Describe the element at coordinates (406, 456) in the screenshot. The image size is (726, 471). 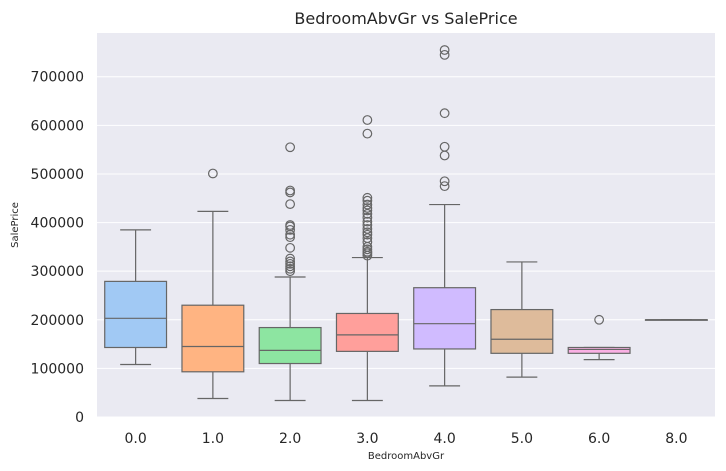
I see `x-axis-label: BedroomAbvGr` at that location.